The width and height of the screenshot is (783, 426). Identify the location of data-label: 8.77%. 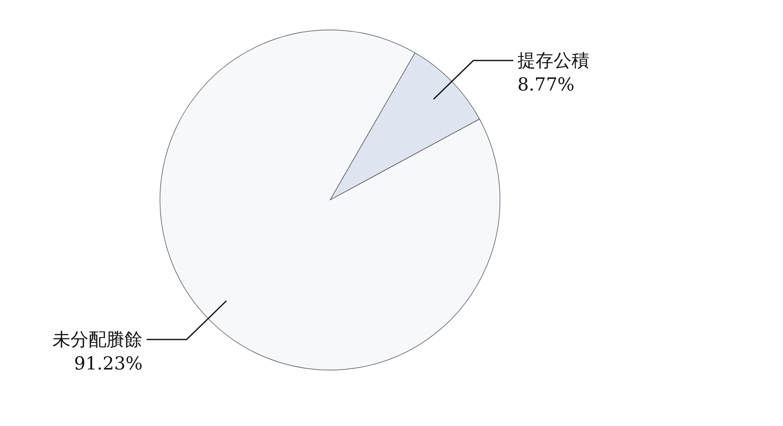
(546, 85).